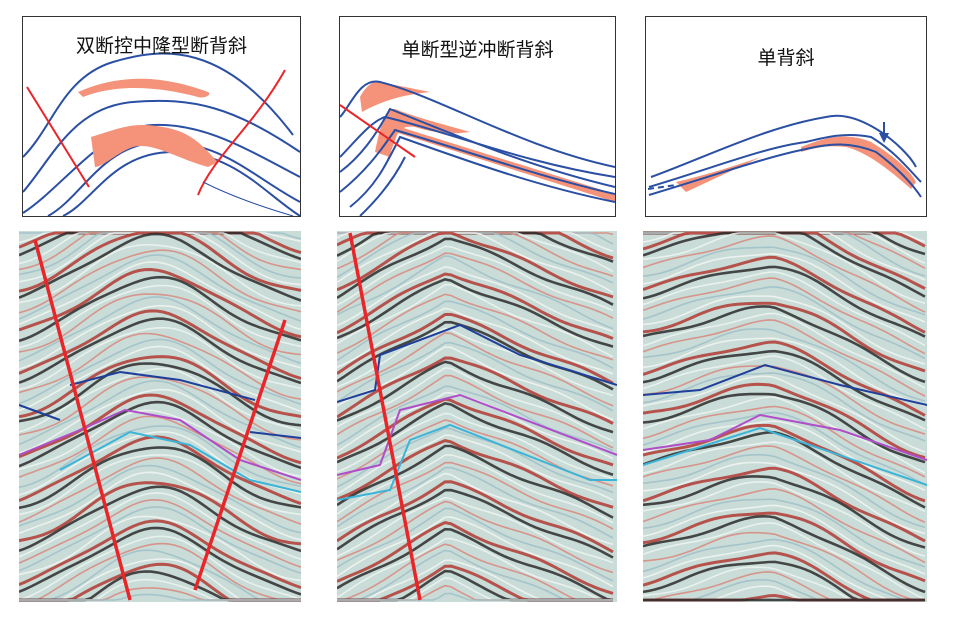  I want to click on schematic-single-thrust-anticline: 单断型逆冲断背斜, so click(477, 116).